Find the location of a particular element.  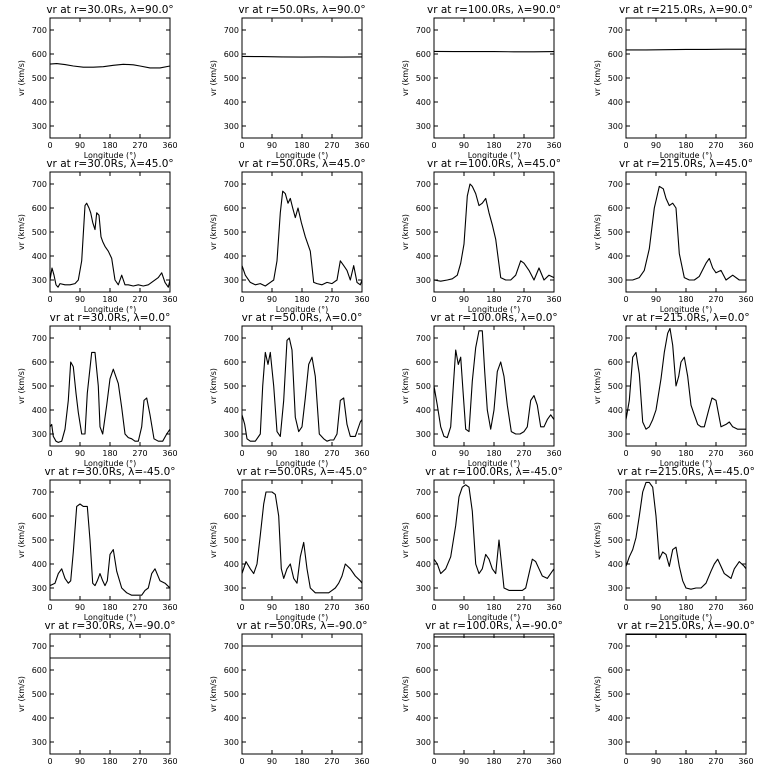

panel-title: vr at r=100.0Rs, λ=0.0° is located at coordinates (493, 318).